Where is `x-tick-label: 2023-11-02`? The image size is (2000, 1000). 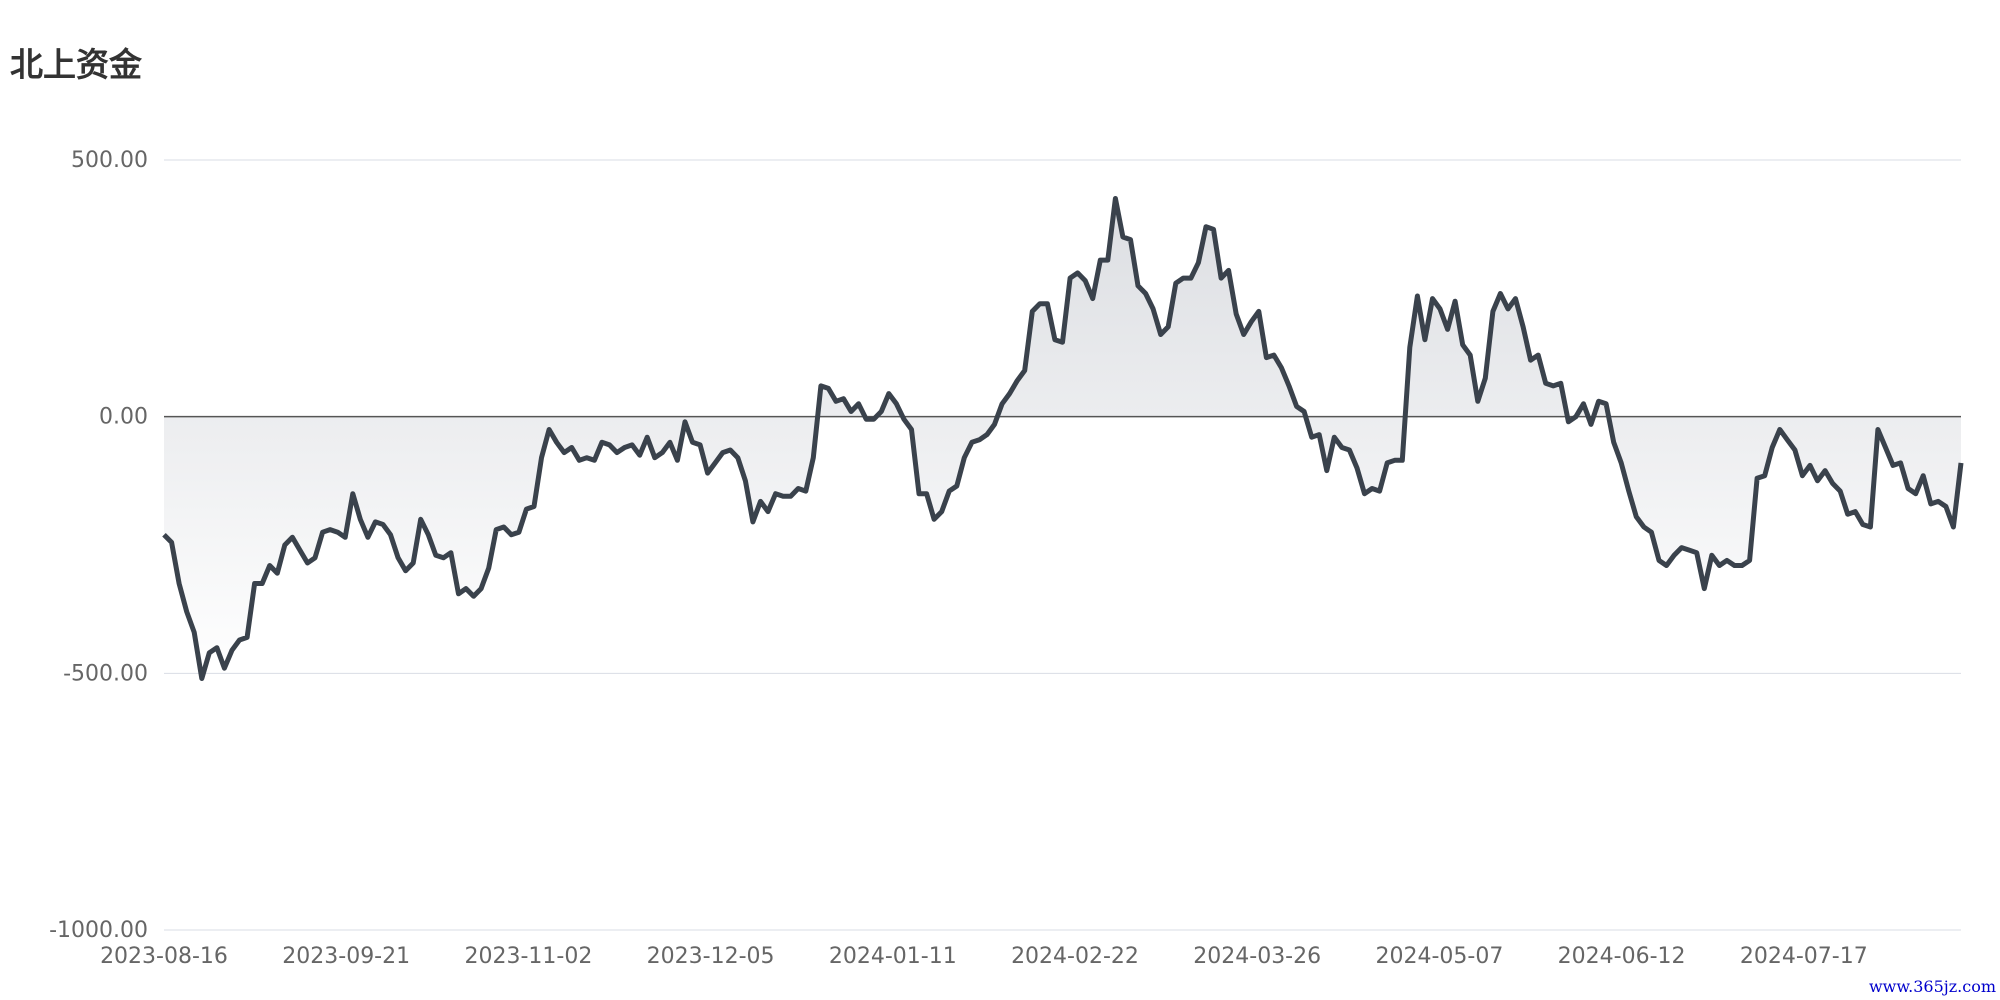 x-tick-label: 2023-11-02 is located at coordinates (528, 956).